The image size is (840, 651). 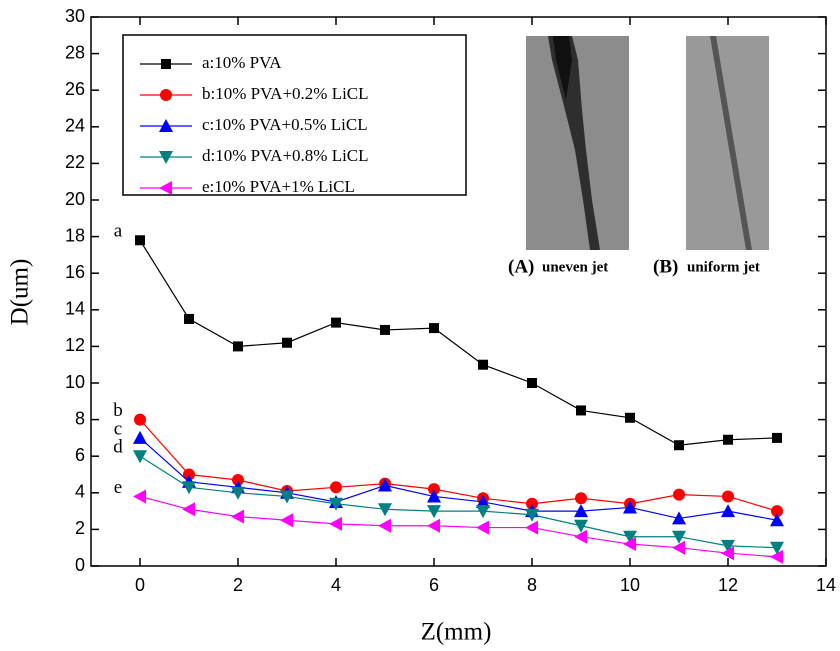 I want to click on inset-caption: uneven jet, so click(x=575, y=267).